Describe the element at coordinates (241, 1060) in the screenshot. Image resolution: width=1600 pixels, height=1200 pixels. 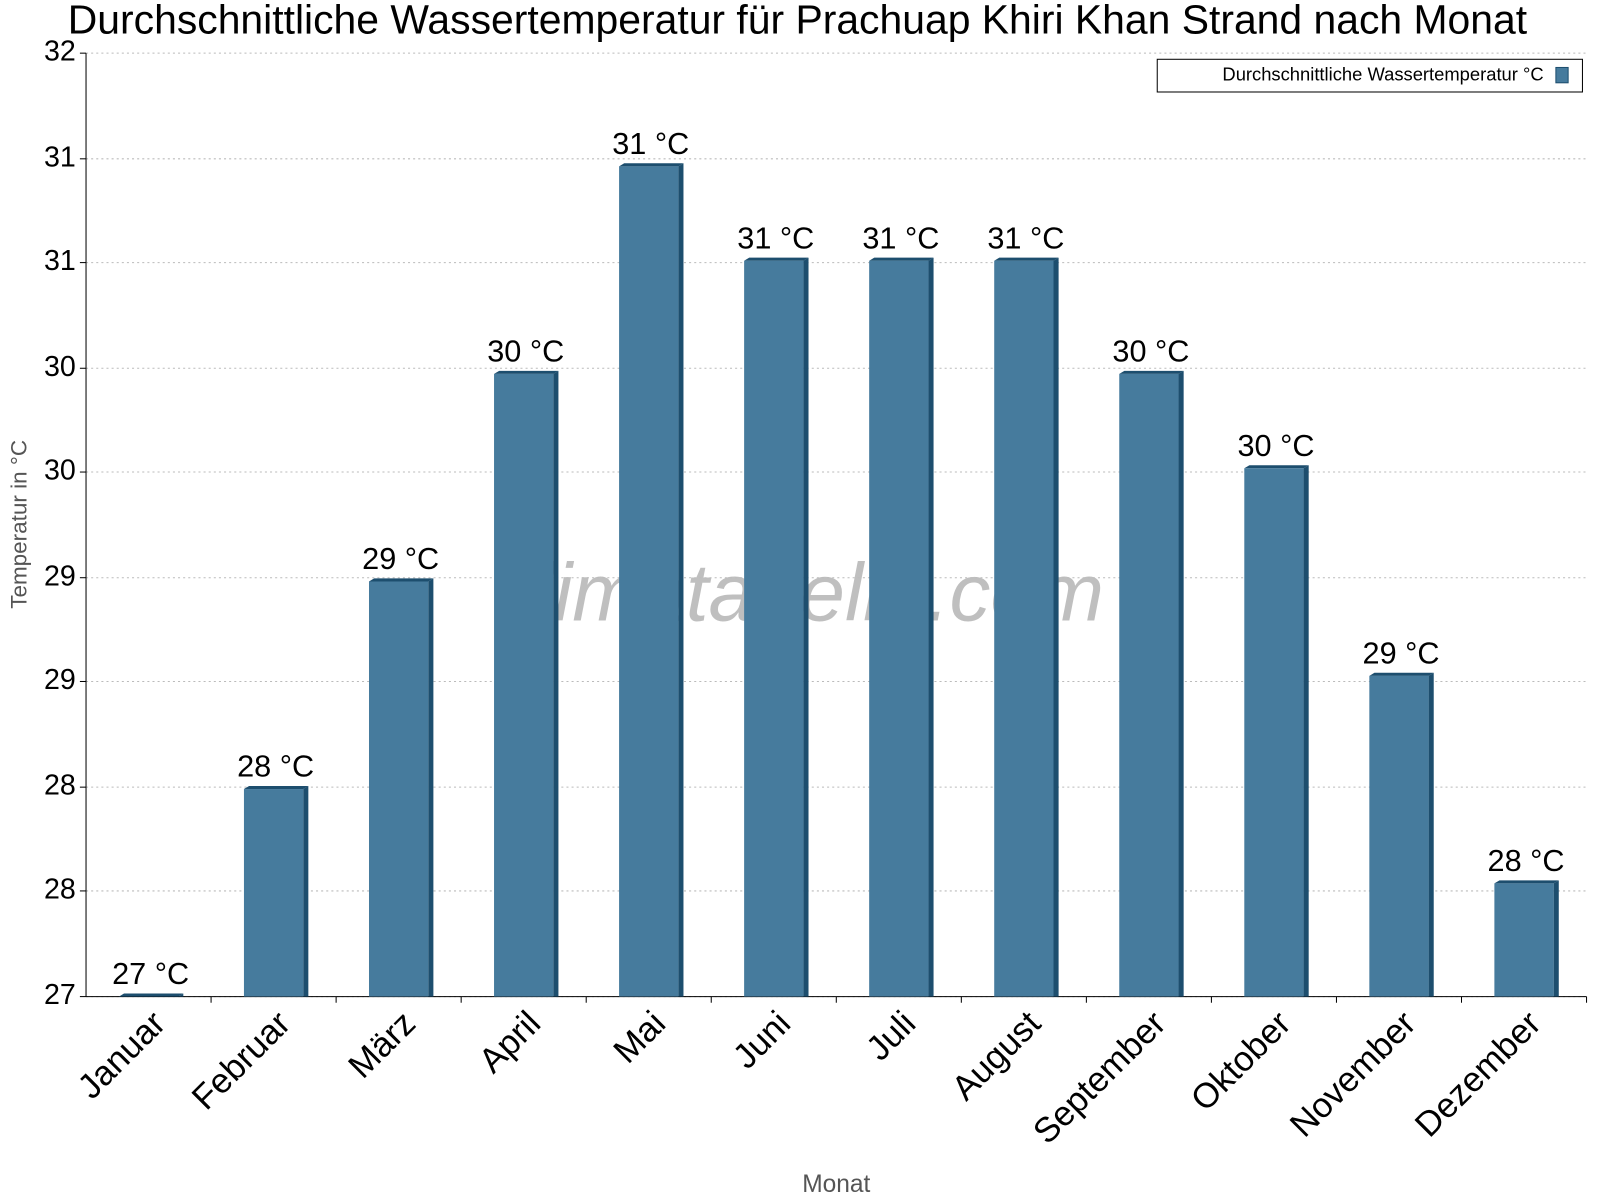
I see `x-tick-label: Februar` at that location.